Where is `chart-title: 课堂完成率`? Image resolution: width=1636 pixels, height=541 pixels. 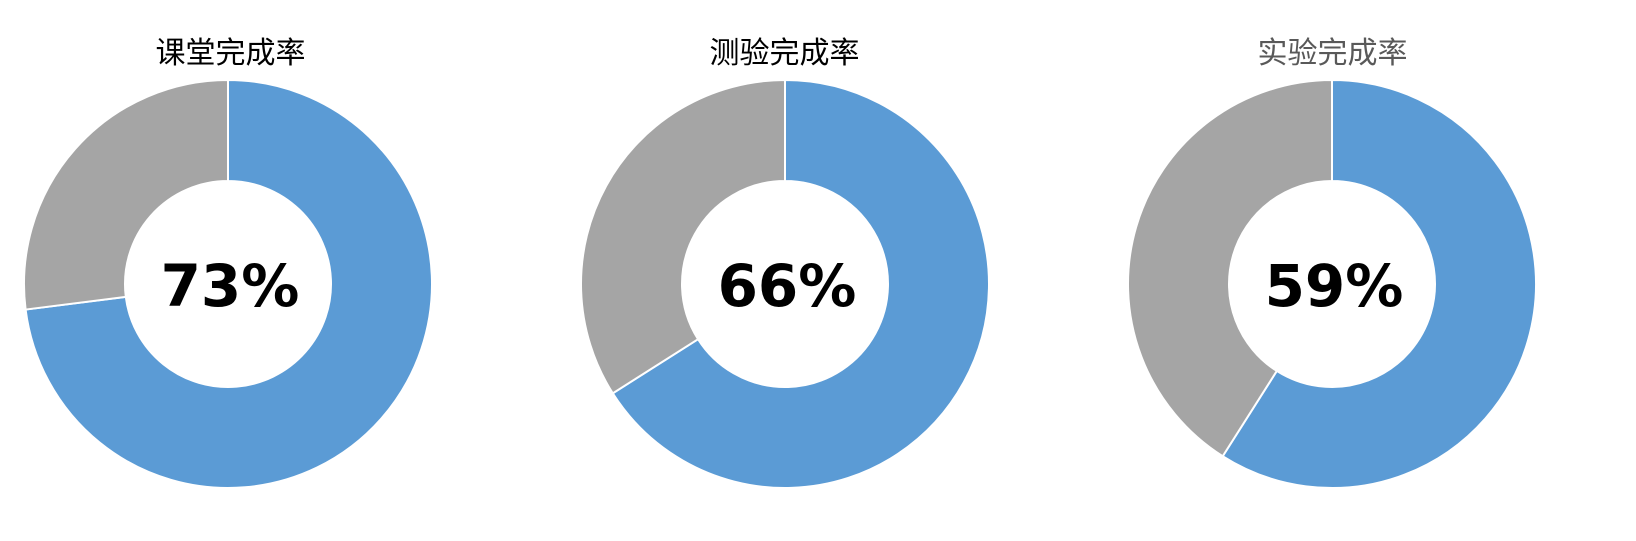
chart-title: 课堂完成率 is located at coordinates (230, 53).